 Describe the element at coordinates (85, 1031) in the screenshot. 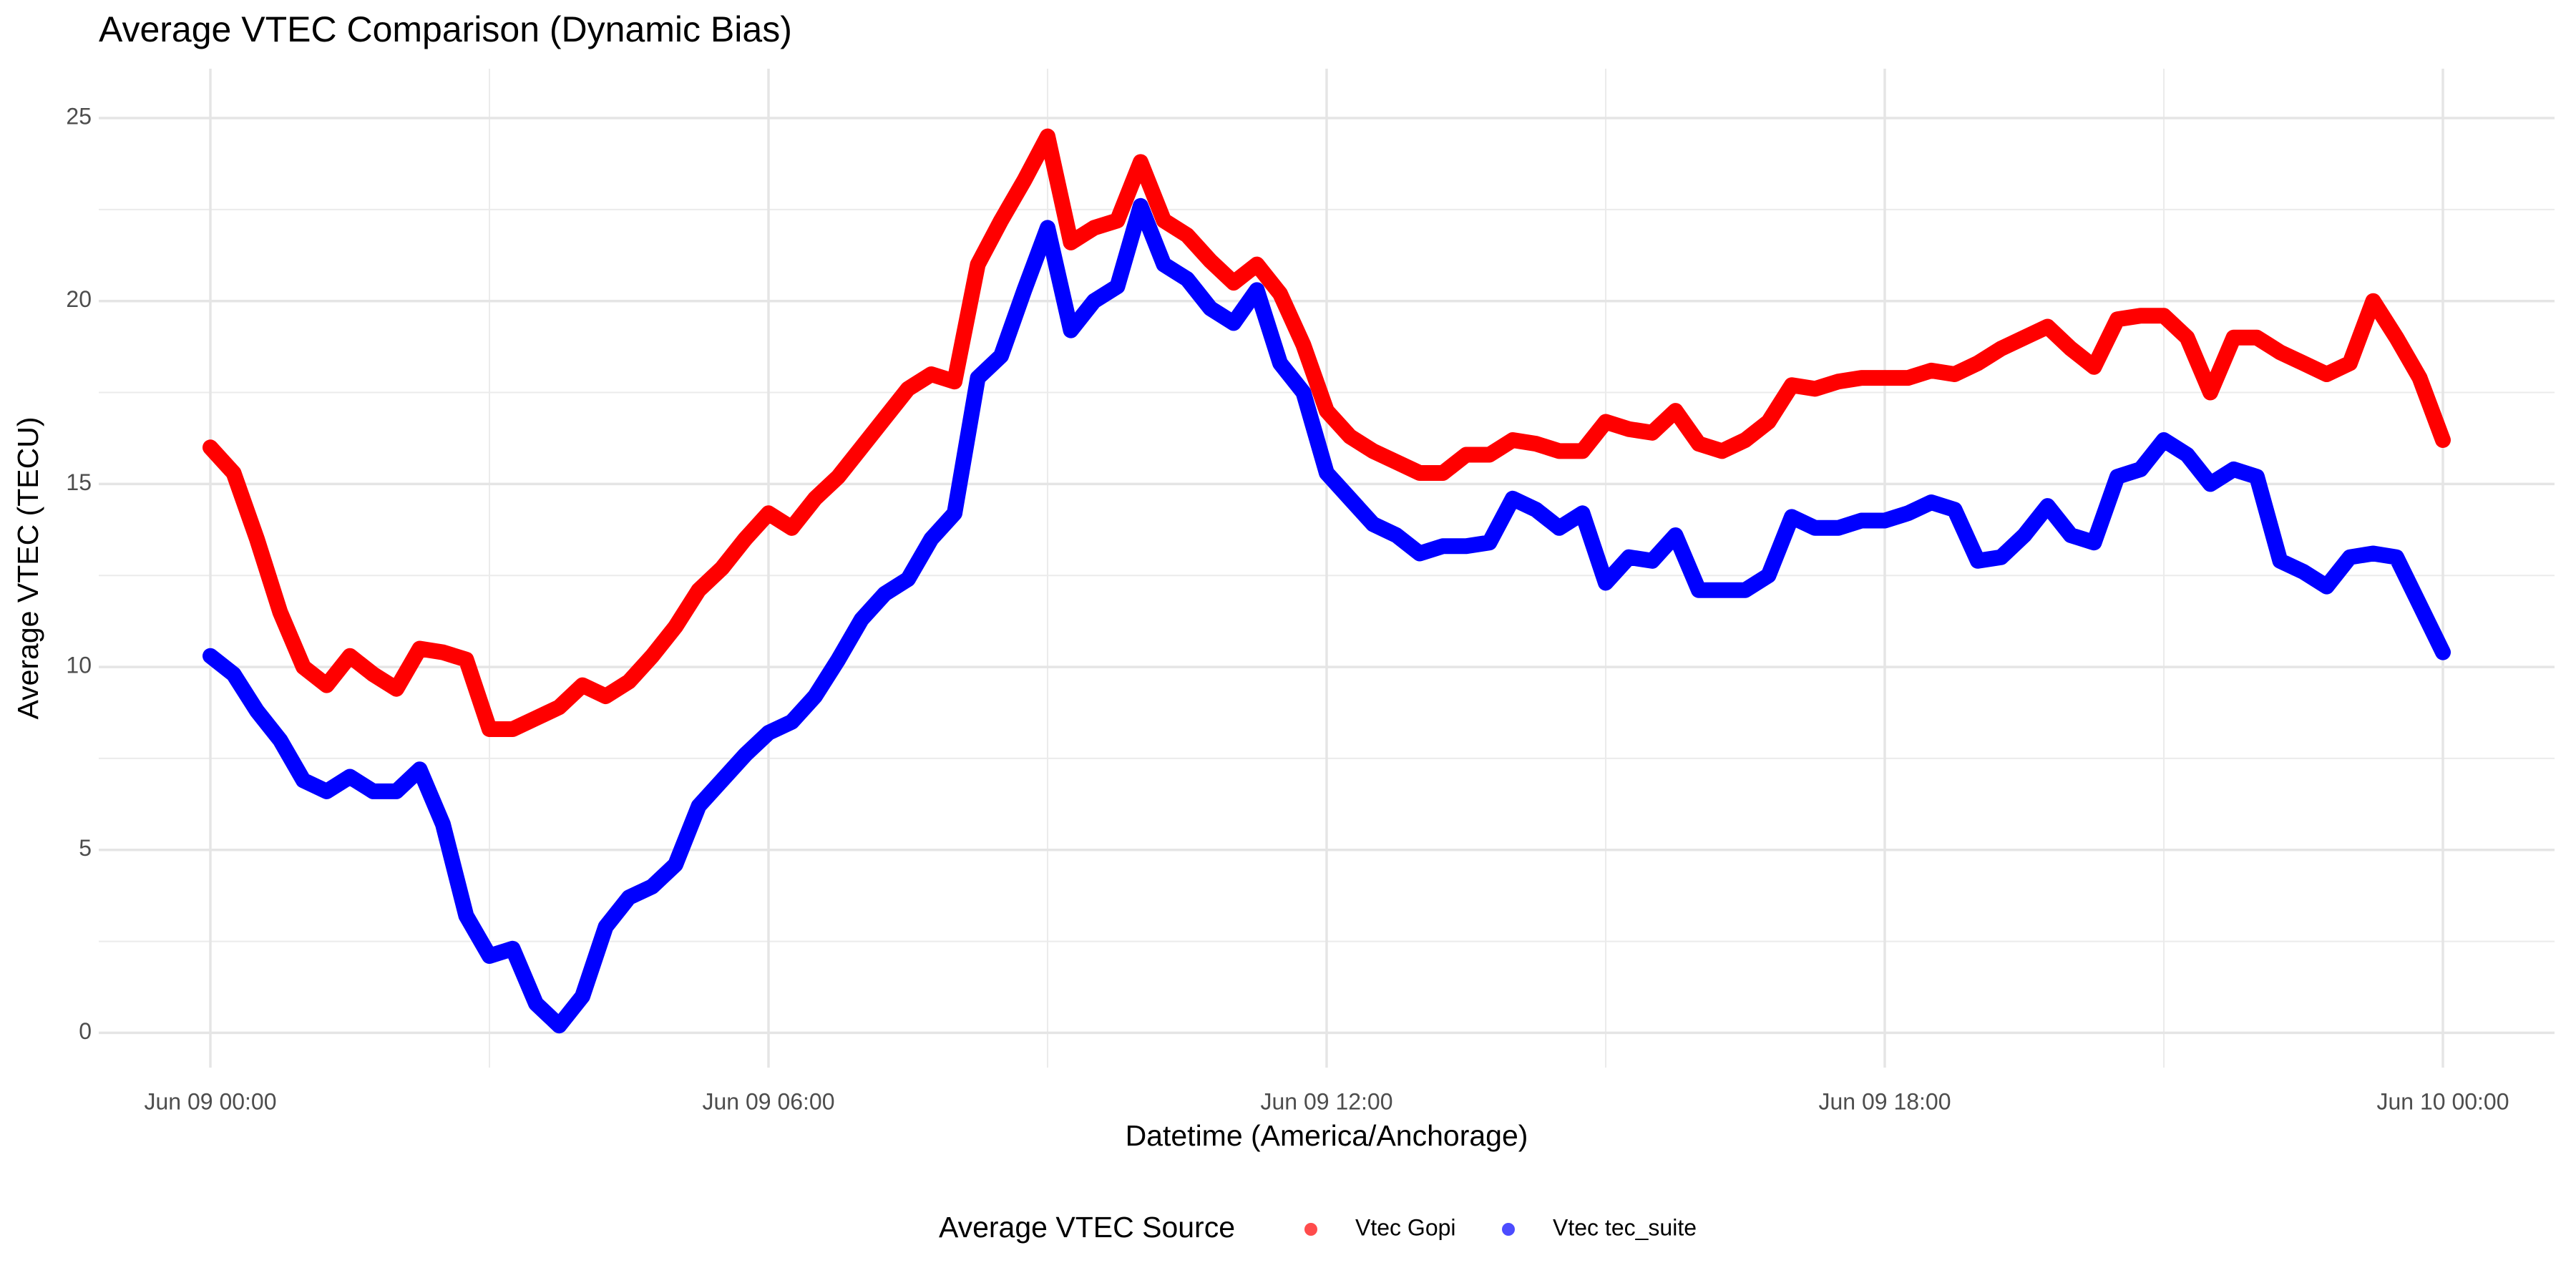

I see `y-tick-label: 0` at that location.